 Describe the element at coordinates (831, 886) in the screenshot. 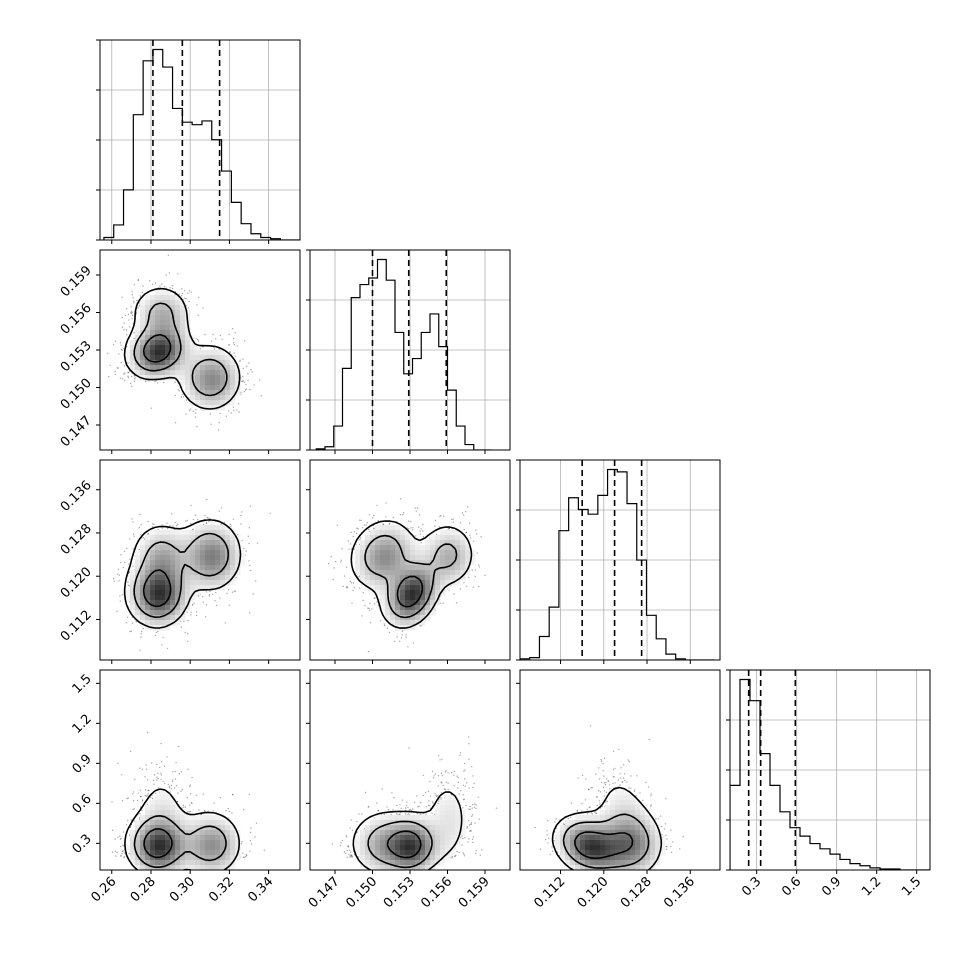

I see `x-tick-label-3-2: 0.9` at that location.